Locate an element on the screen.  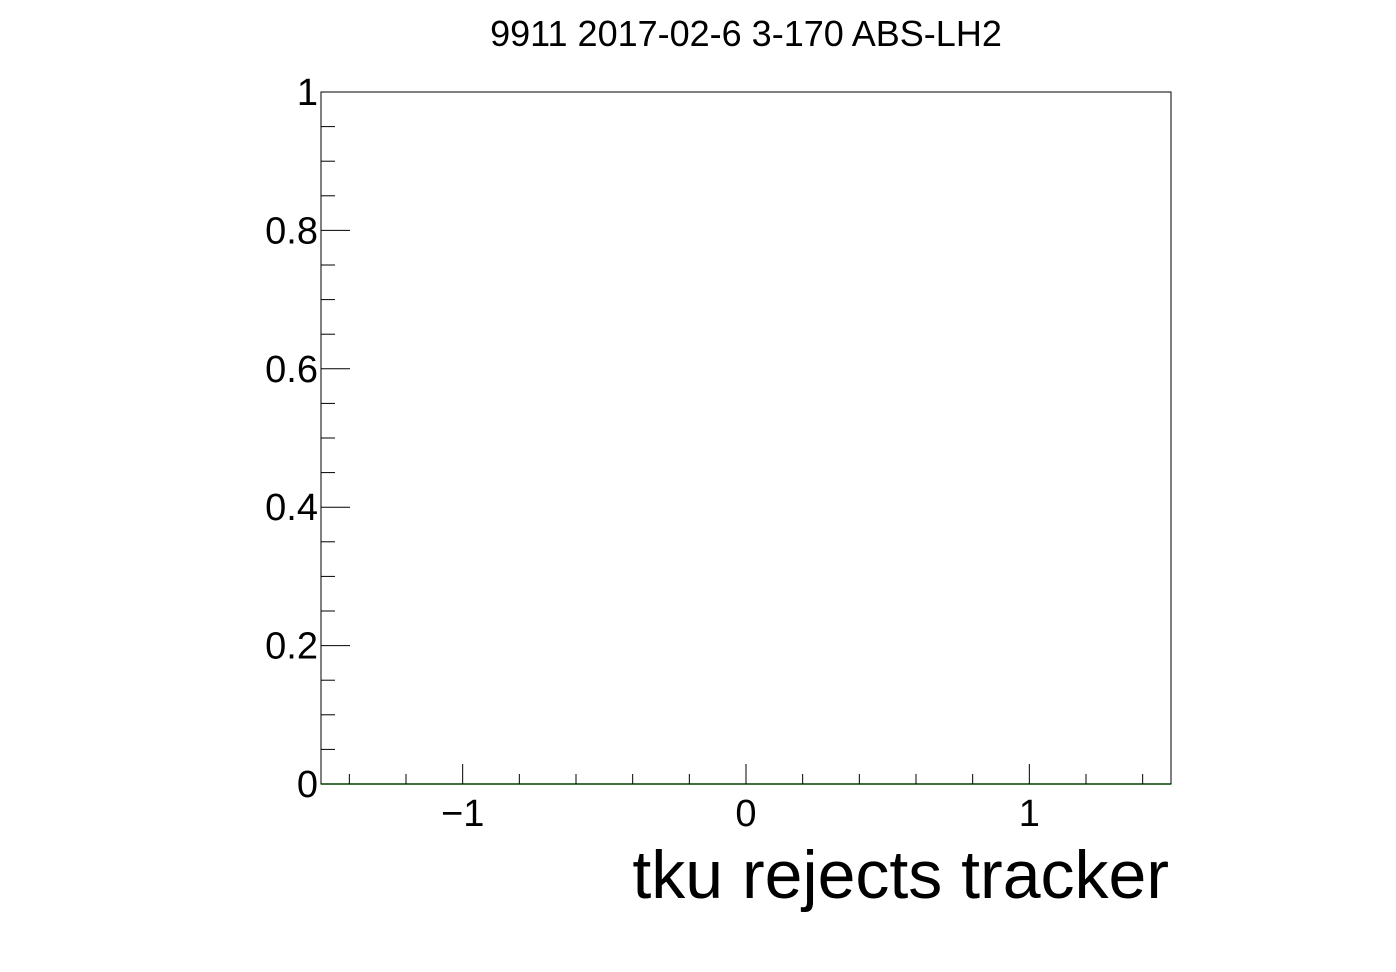
x-axis-title: tku rejects tracker is located at coordinates (900, 875).